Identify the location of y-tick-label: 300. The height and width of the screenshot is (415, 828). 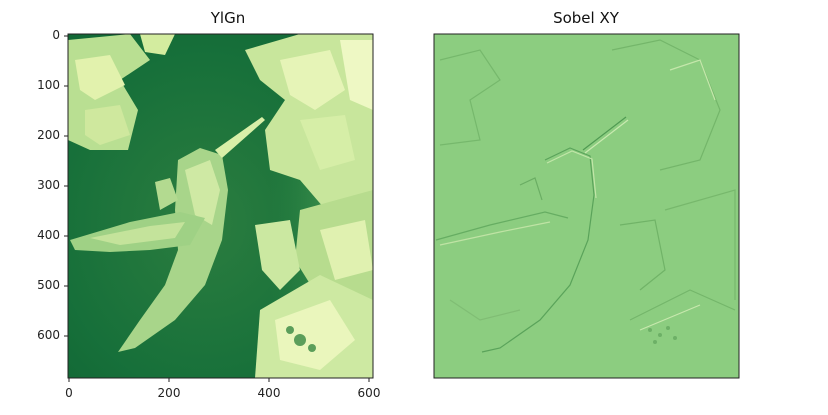
(48, 185).